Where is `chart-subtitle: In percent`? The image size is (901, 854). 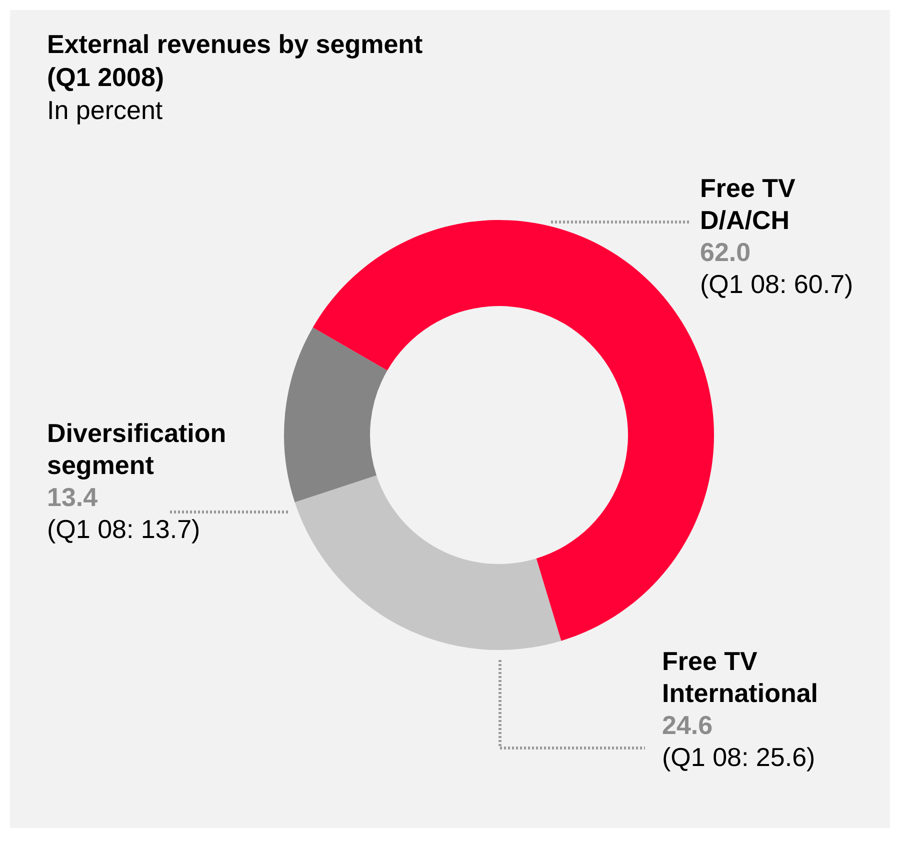 chart-subtitle: In percent is located at coordinates (105, 110).